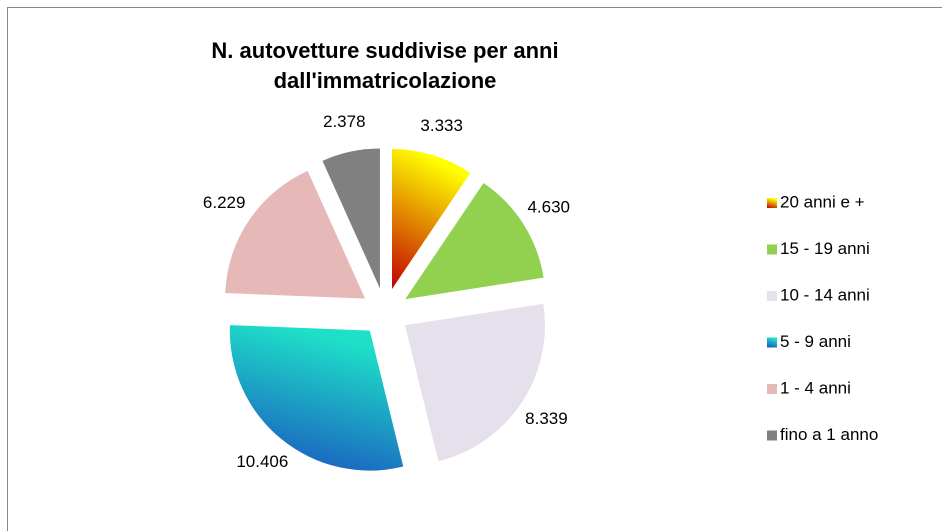  What do you see at coordinates (441, 125) in the screenshot?
I see `data-label: 3.333` at bounding box center [441, 125].